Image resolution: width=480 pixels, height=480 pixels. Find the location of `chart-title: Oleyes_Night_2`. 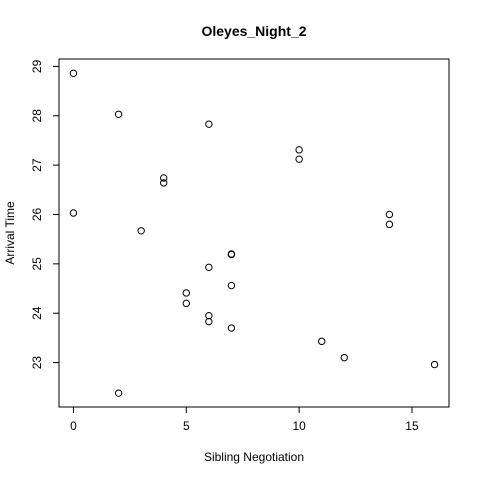

chart-title: Oleyes_Night_2 is located at coordinates (253, 31).